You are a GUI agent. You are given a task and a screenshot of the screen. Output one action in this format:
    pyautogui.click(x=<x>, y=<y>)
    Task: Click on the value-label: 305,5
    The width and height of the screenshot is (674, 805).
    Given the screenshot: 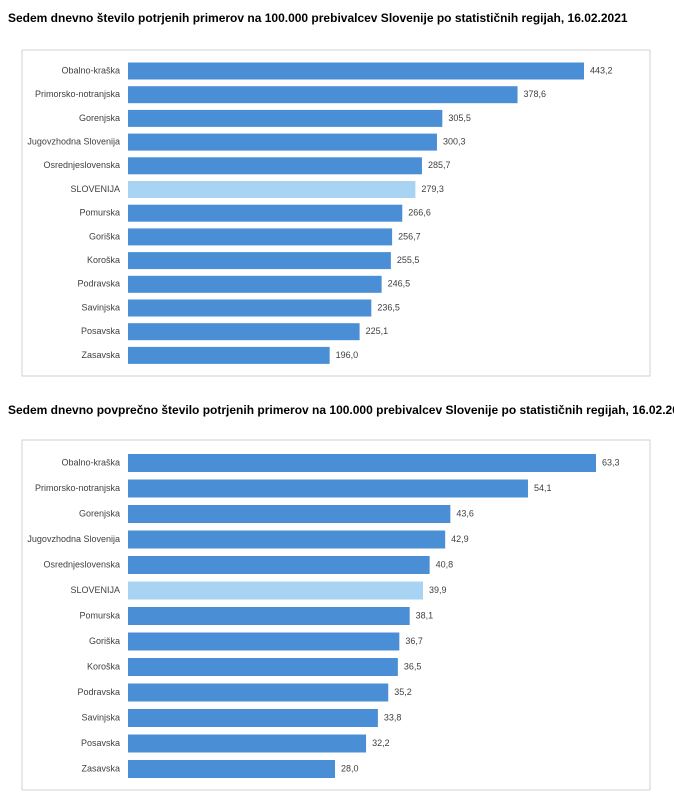 What is the action you would take?
    pyautogui.click(x=459, y=118)
    